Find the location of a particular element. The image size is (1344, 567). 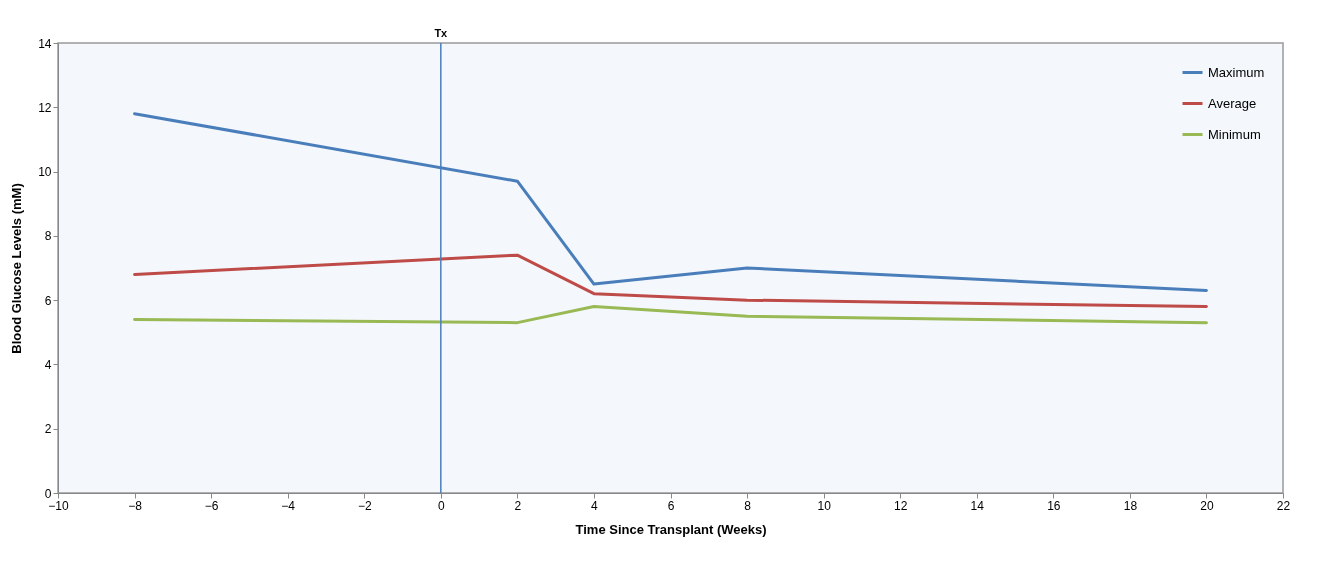

x-tick-label: 2 is located at coordinates (518, 505).